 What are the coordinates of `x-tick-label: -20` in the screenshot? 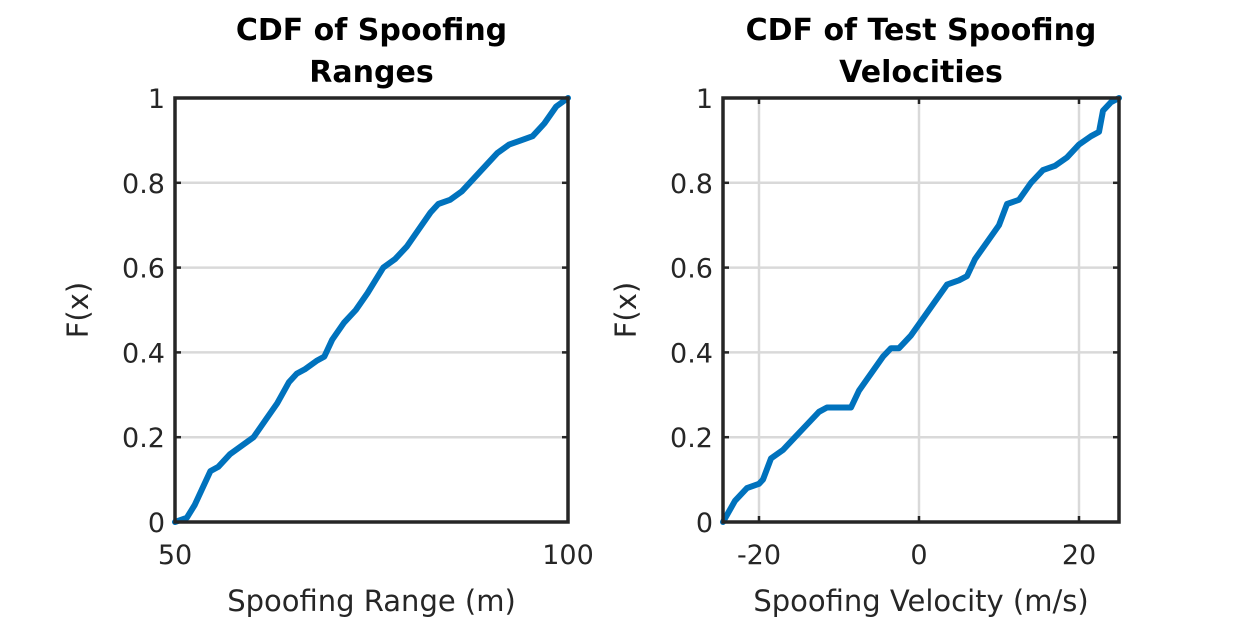 It's located at (759, 555).